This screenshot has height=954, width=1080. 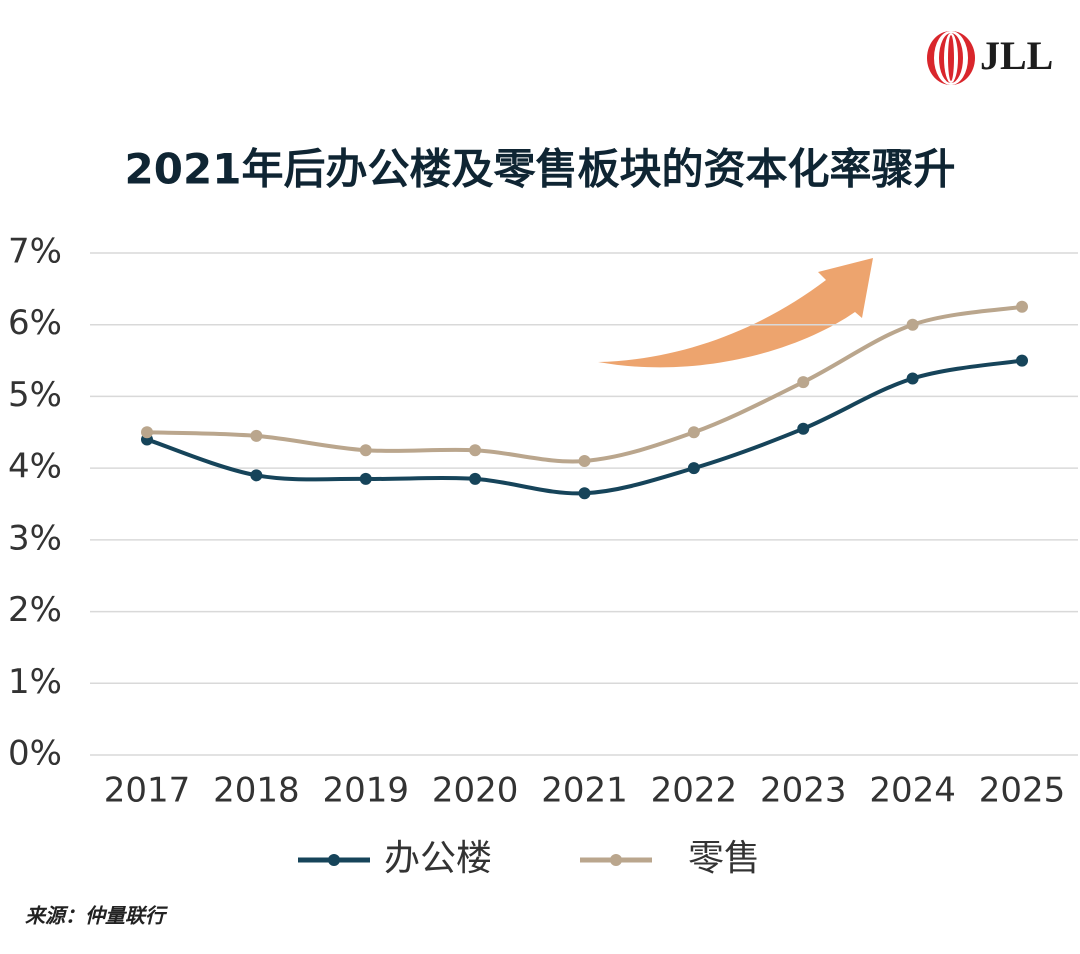 I want to click on y-tick-label: 1%, so click(x=35, y=682).